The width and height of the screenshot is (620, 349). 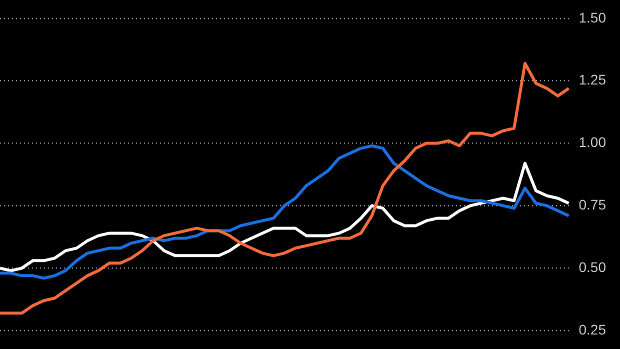 What do you see at coordinates (592, 329) in the screenshot?
I see `y-tick-label: 0.25` at bounding box center [592, 329].